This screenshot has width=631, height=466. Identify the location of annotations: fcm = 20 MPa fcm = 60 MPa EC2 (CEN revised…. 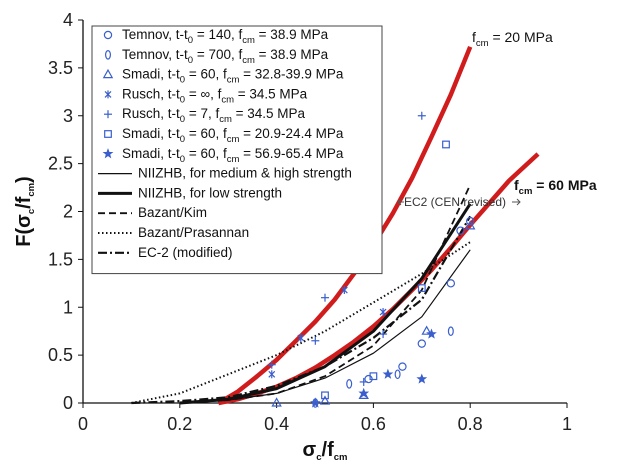
(497, 119).